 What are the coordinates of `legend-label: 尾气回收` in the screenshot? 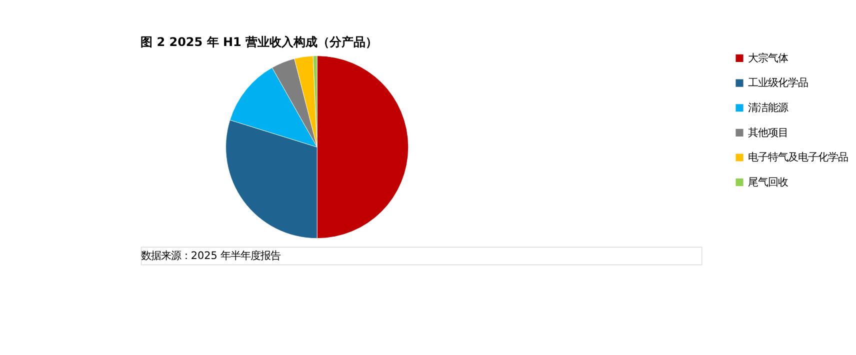 It's located at (768, 182).